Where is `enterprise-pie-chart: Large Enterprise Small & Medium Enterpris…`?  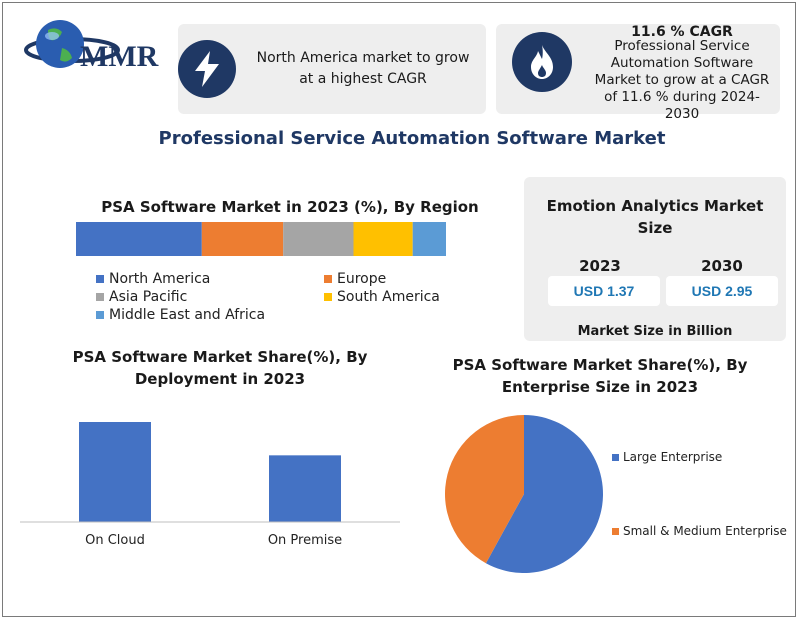 enterprise-pie-chart: Large Enterprise Small & Medium Enterpris… is located at coordinates (616, 494).